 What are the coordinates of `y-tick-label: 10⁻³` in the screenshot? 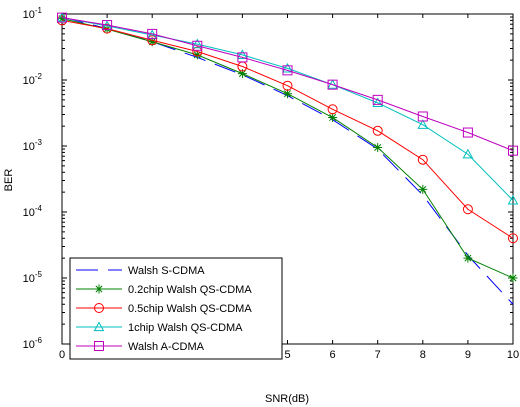 It's located at (33, 145).